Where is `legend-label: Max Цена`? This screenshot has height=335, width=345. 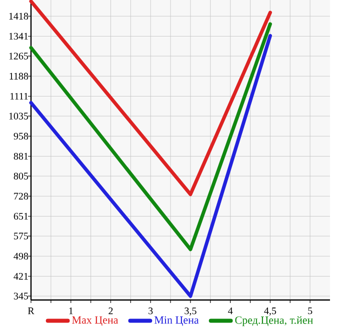
legend-label: Max Цена is located at coordinates (95, 321).